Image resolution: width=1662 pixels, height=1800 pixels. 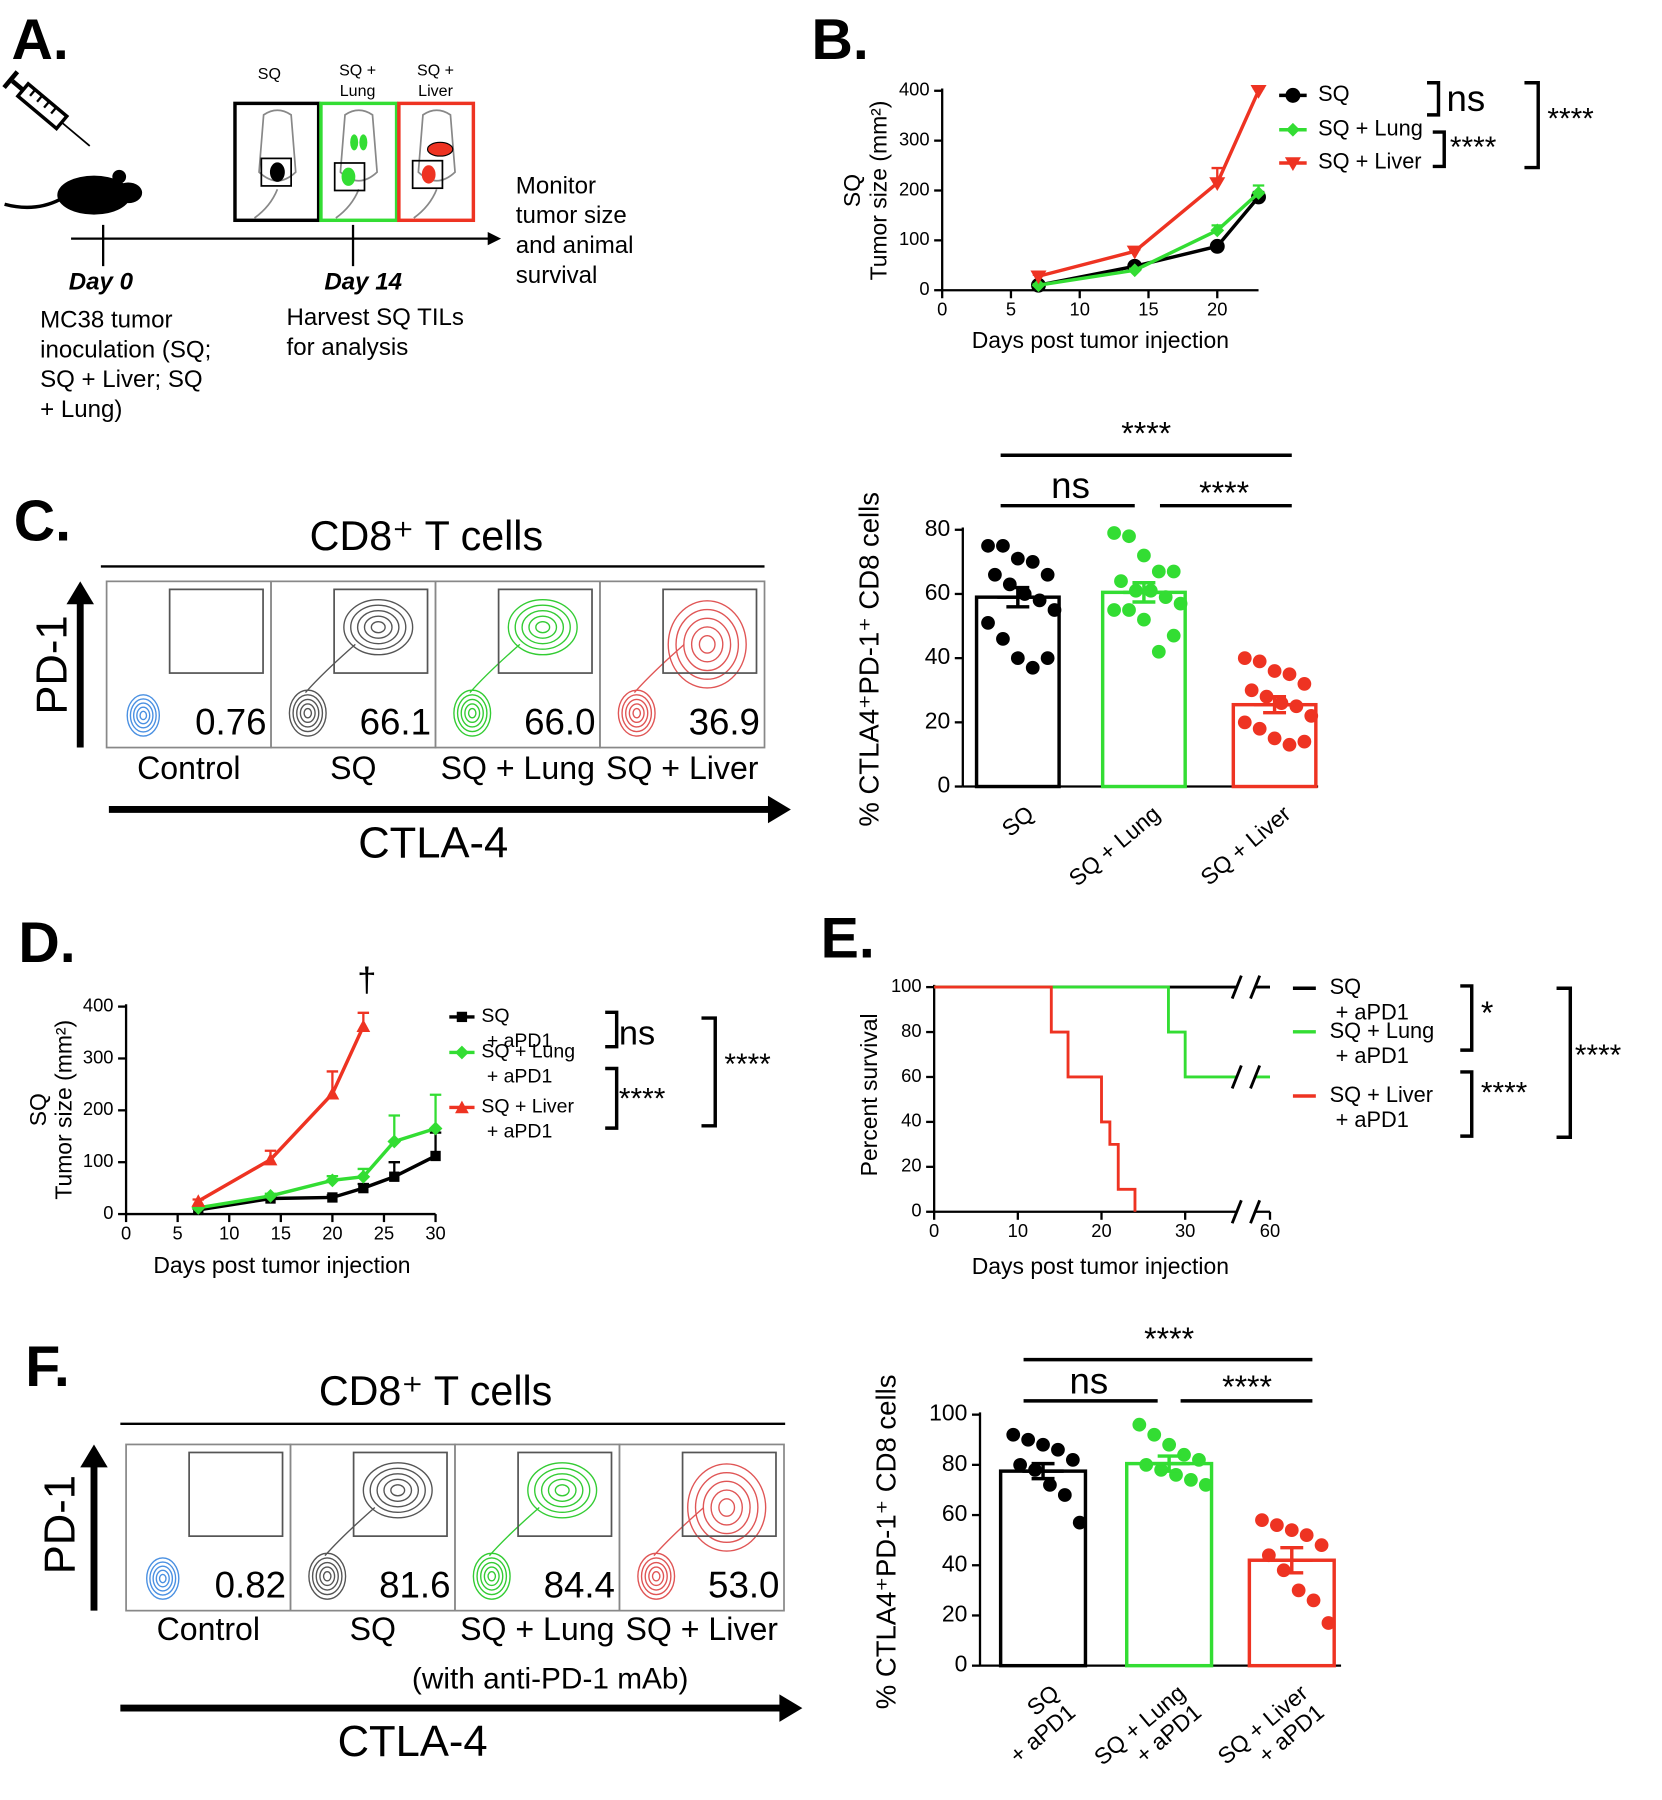 What do you see at coordinates (1149, 239) in the screenshot?
I see `series-line` at bounding box center [1149, 239].